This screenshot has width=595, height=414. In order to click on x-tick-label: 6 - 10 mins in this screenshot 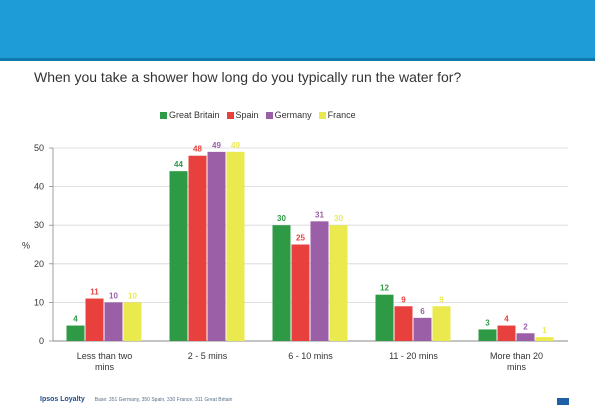, I will do `click(310, 356)`.